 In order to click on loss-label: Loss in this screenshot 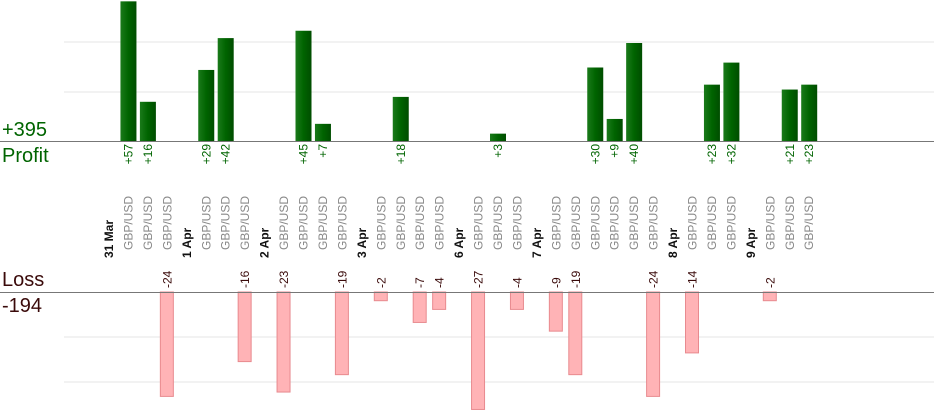, I will do `click(23, 280)`.